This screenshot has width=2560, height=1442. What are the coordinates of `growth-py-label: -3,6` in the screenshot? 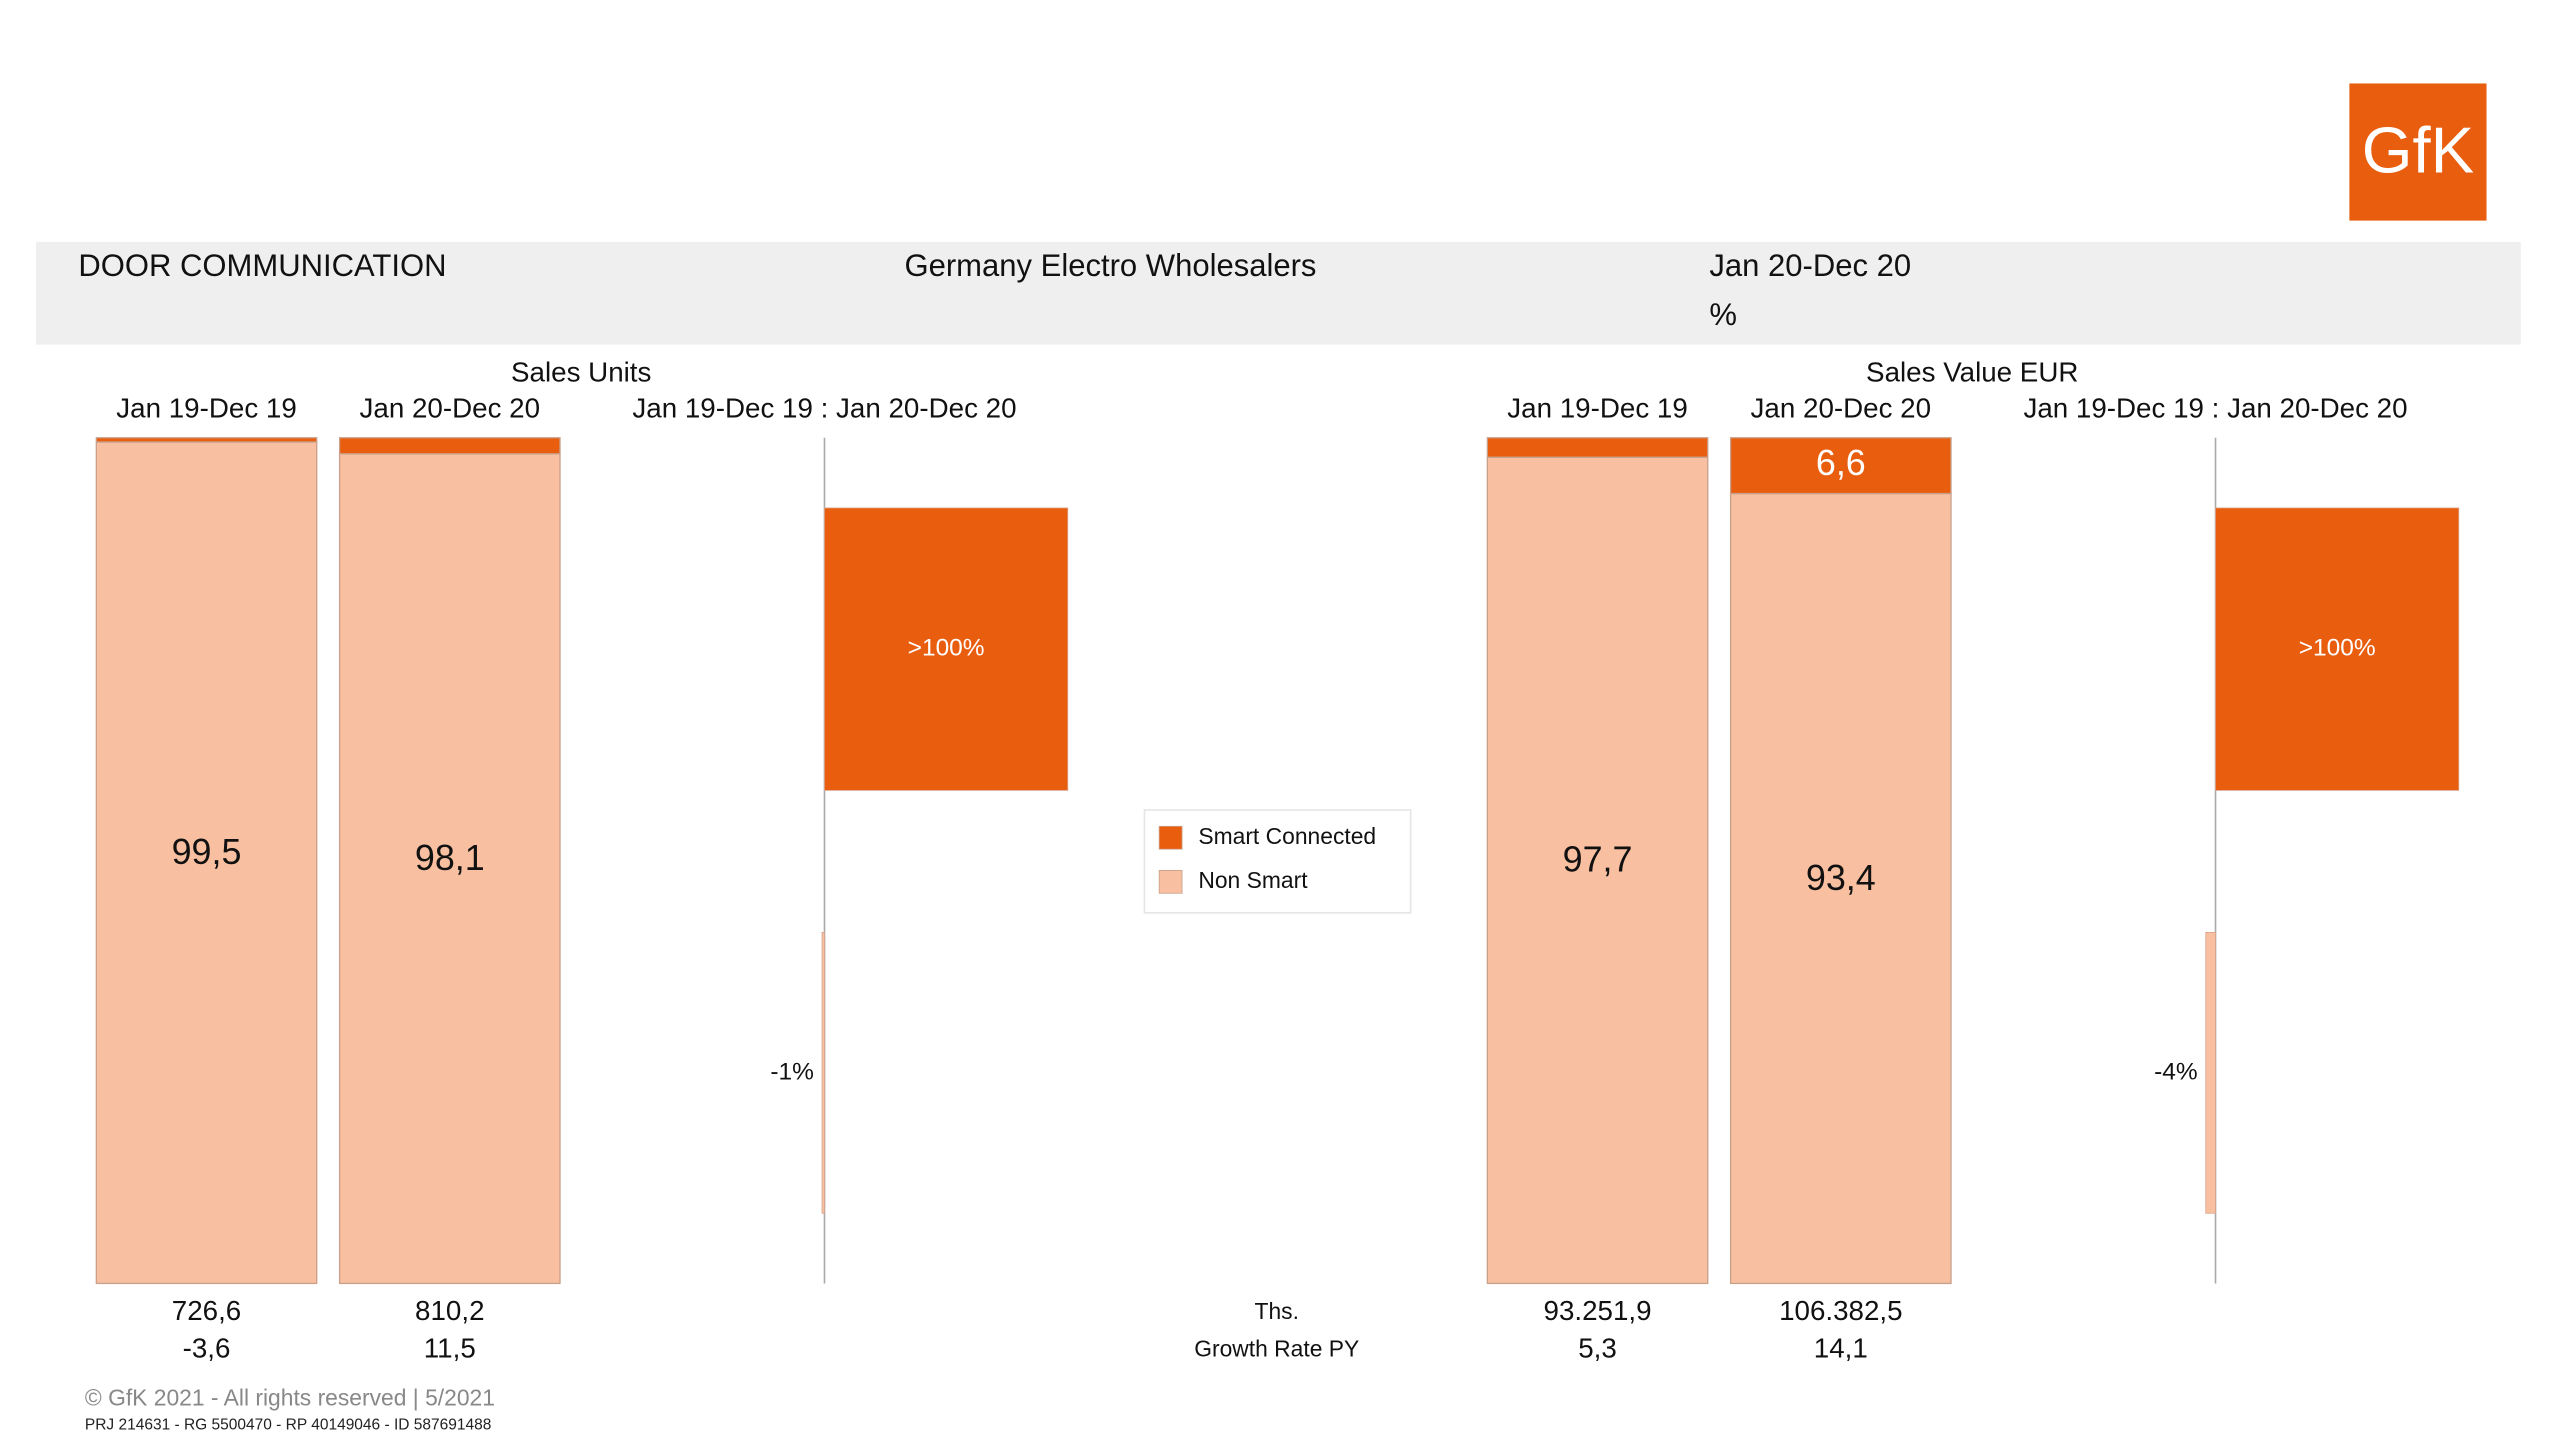 It's located at (207, 1348).